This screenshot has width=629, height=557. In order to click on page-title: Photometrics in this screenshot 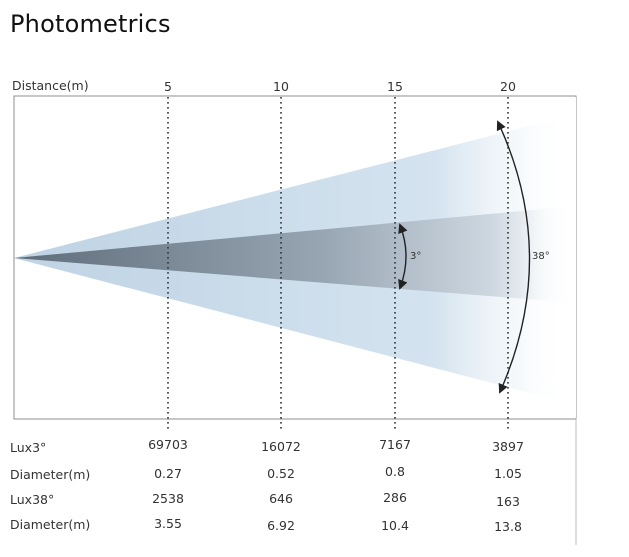, I will do `click(90, 24)`.